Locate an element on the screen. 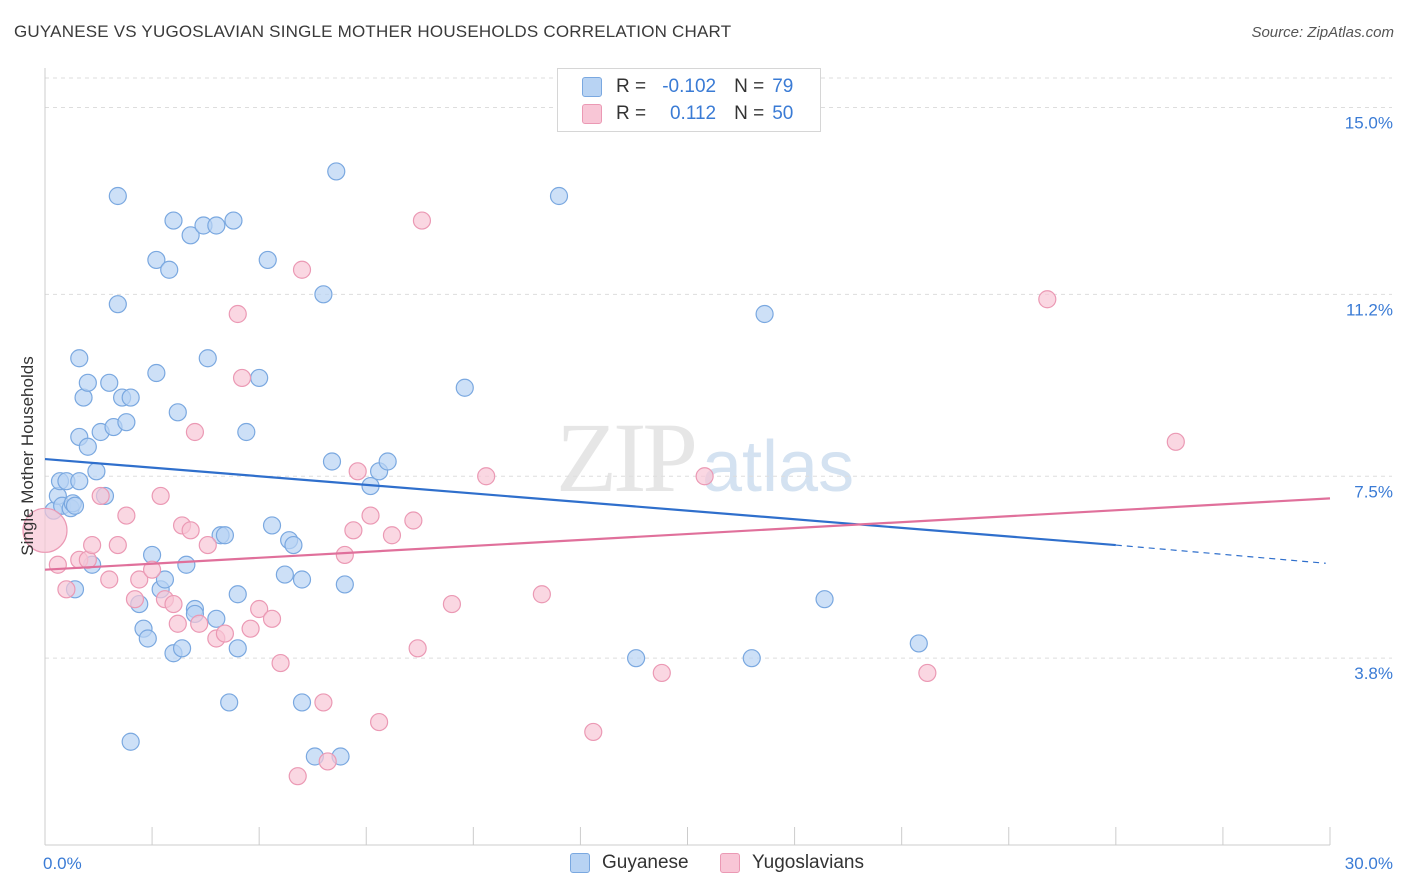 Image resolution: width=1406 pixels, height=892 pixels. guyanese-n-value: 79 is located at coordinates (783, 86).